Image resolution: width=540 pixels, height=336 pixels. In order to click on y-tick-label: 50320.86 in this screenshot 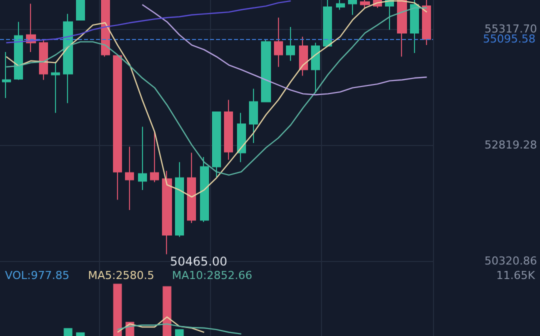, I will do `click(510, 261)`.